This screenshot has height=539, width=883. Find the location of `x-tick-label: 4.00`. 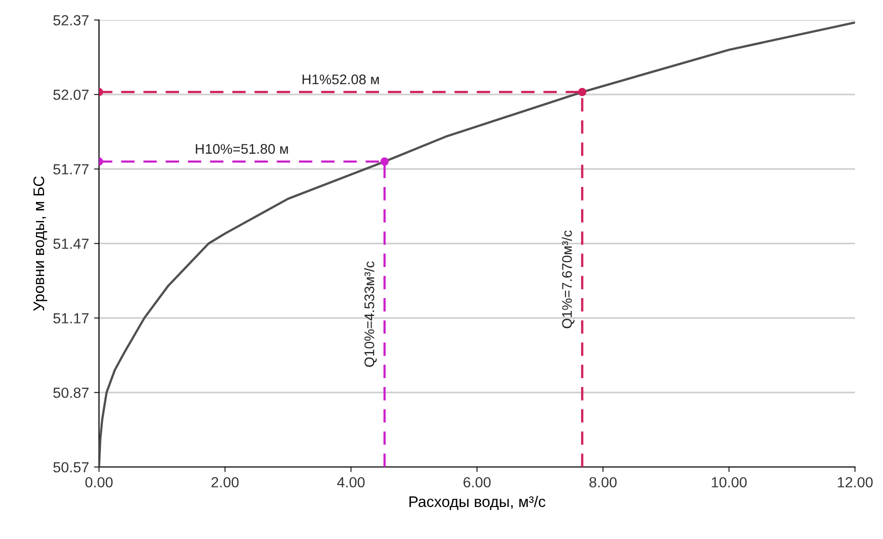

x-tick-label: 4.00 is located at coordinates (351, 482).